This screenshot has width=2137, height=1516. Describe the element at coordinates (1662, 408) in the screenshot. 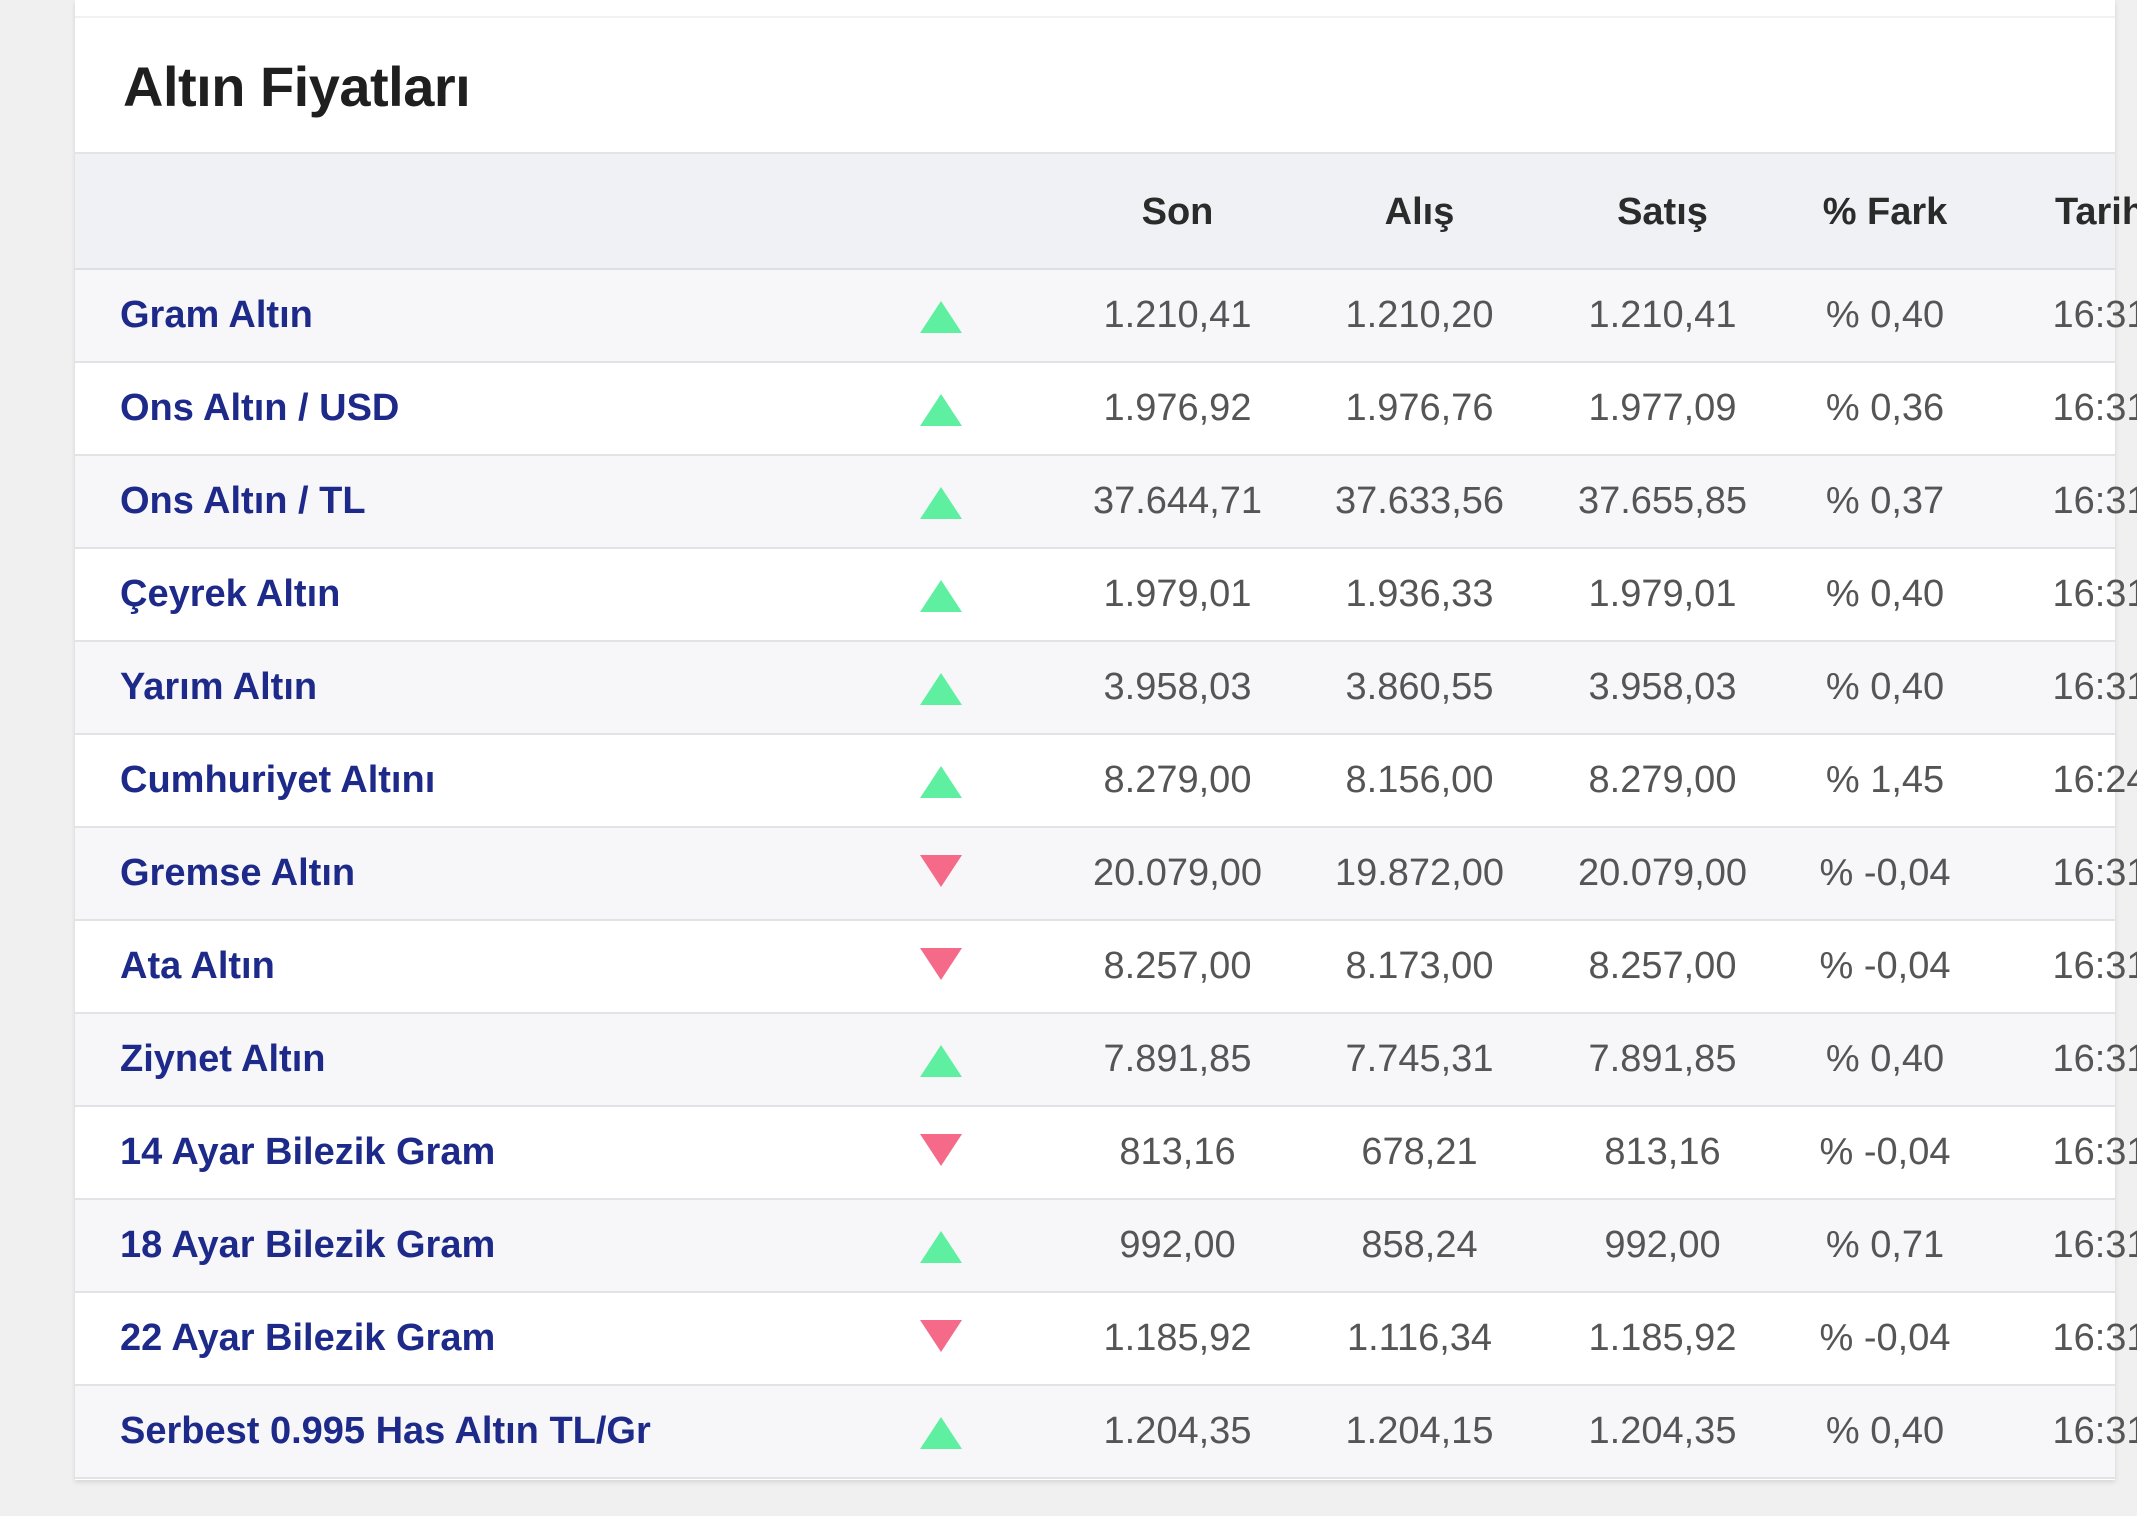

I see `satis-value: 1.977,09` at that location.